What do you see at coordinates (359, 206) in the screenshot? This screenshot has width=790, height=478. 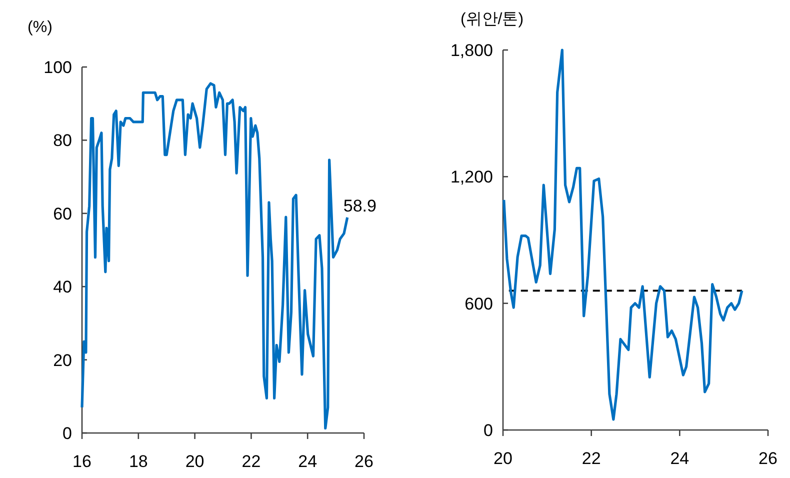 I see `annotation: 58.9` at bounding box center [359, 206].